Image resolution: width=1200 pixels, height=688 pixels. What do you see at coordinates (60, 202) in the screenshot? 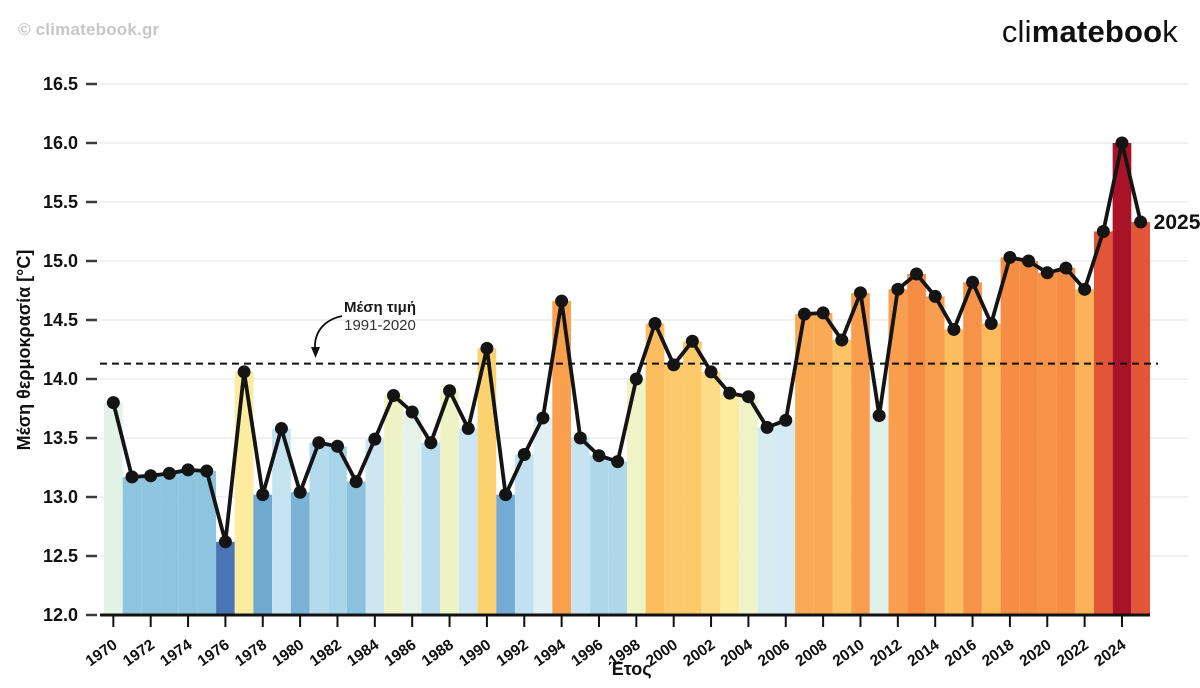
I see `y-tick-label: 15.5` at bounding box center [60, 202].